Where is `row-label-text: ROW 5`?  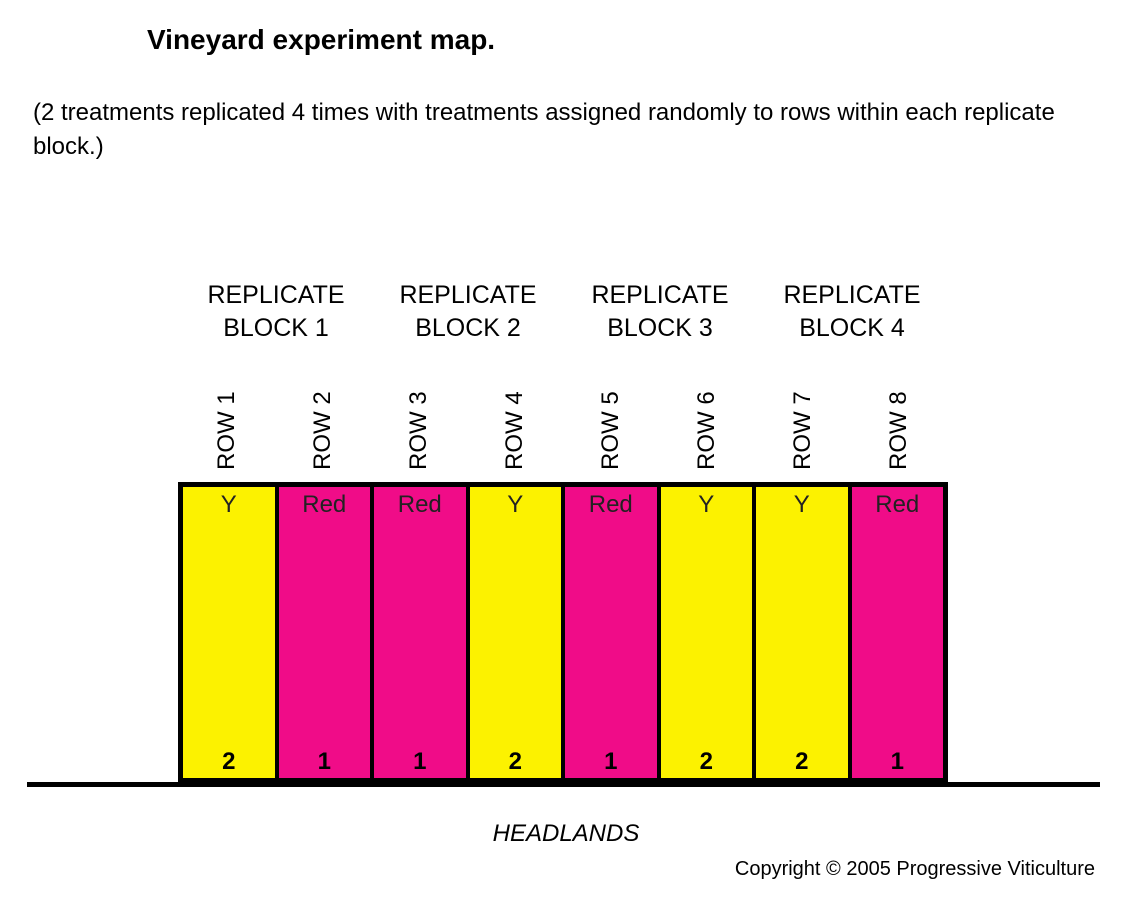 row-label-text: ROW 5 is located at coordinates (610, 430).